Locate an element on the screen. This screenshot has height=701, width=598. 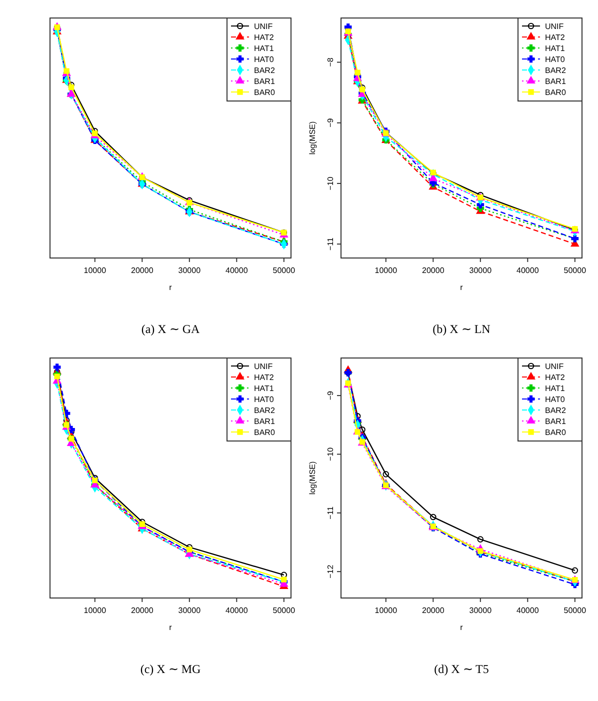
y-tick-label: −12 is located at coordinates (330, 571).